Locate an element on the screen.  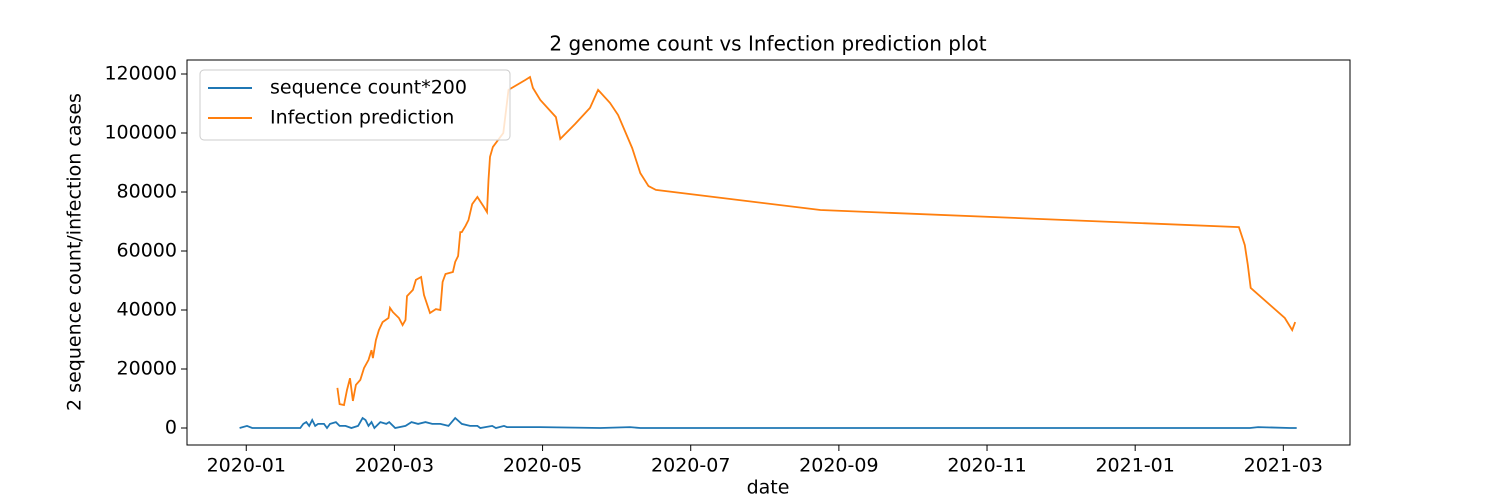
x-tick-label: 2020-11 is located at coordinates (986, 466).